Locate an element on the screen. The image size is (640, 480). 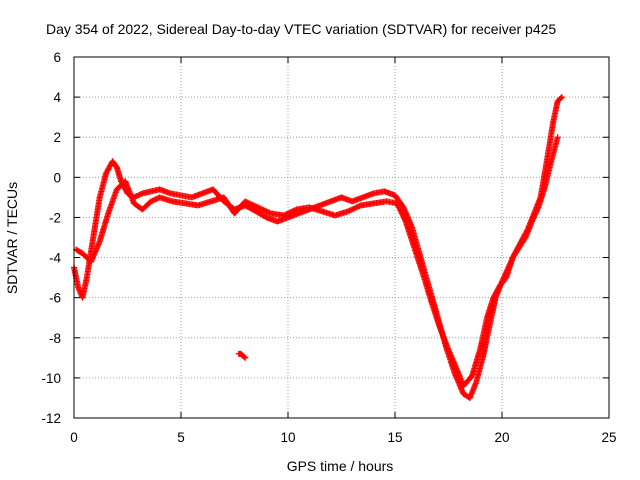
y-tick-label: -12 is located at coordinates (51, 418).